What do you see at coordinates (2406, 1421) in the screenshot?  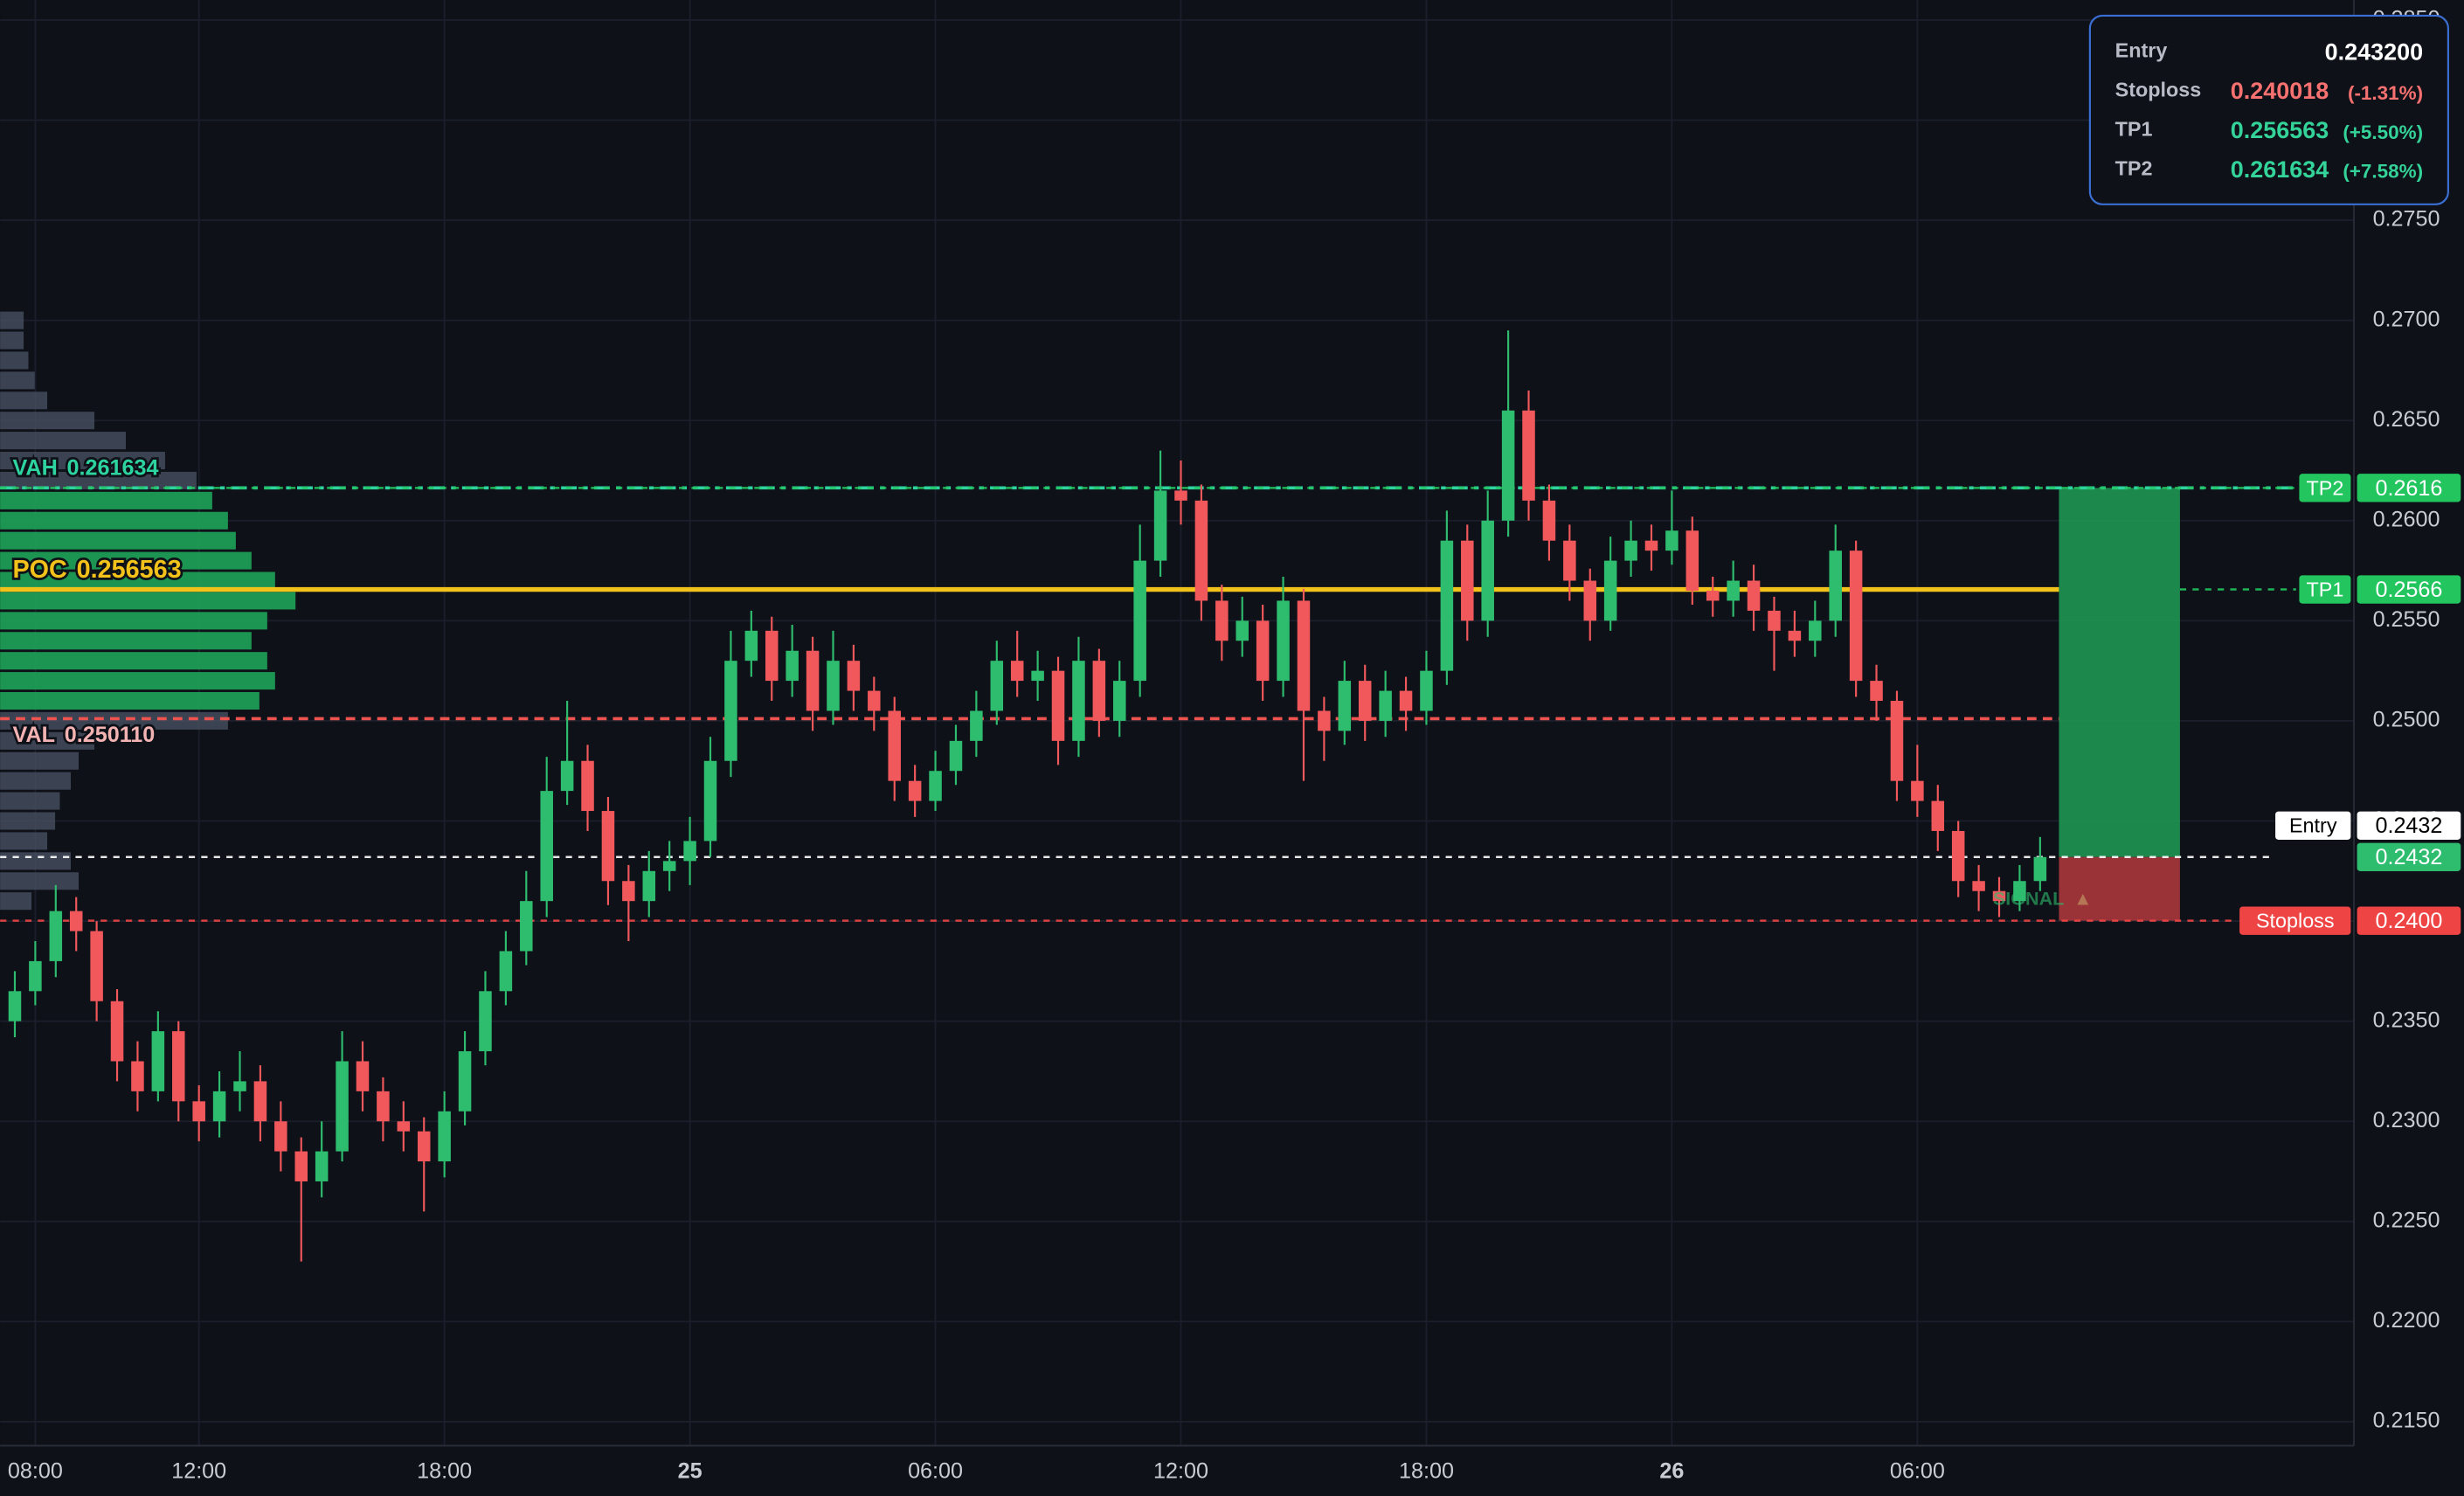 I see `y-tick-label: 0.2150` at bounding box center [2406, 1421].